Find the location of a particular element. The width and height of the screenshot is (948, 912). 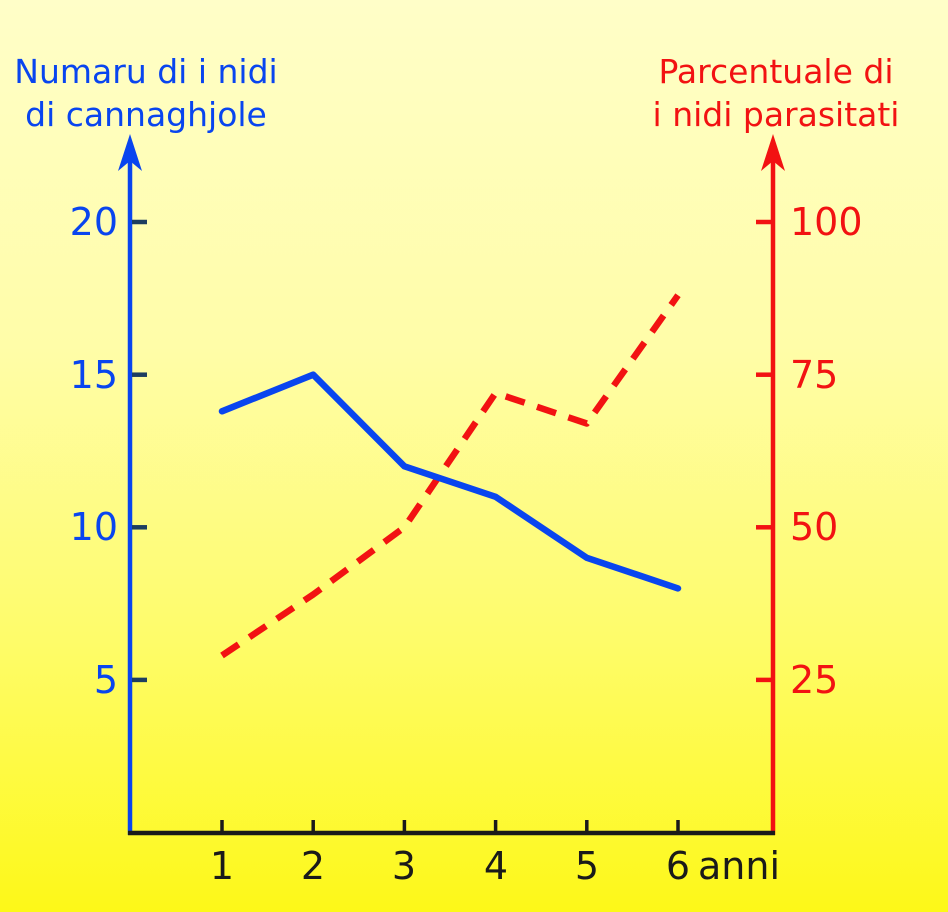

x-tick-label-5: 5 is located at coordinates (587, 866).